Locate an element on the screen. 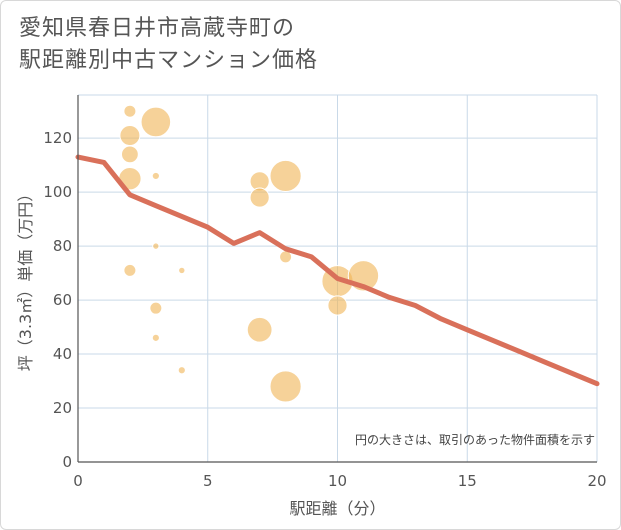  chart-title-line-2: 駅距離別中古マンション価格 is located at coordinates (169, 60).